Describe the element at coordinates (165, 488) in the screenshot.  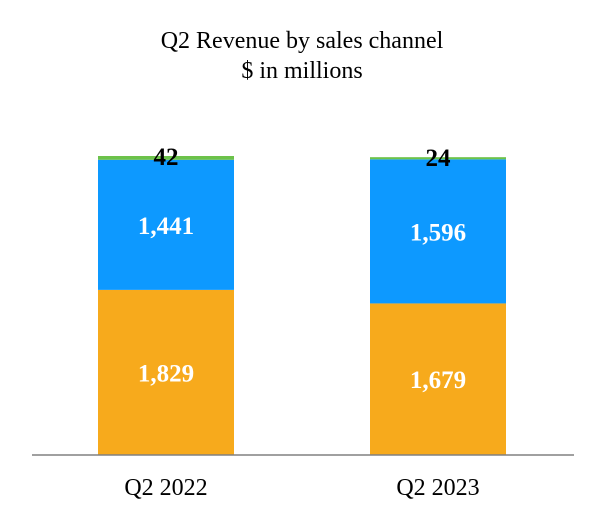
I see `x-tick-label-1: Q2 2022` at that location.